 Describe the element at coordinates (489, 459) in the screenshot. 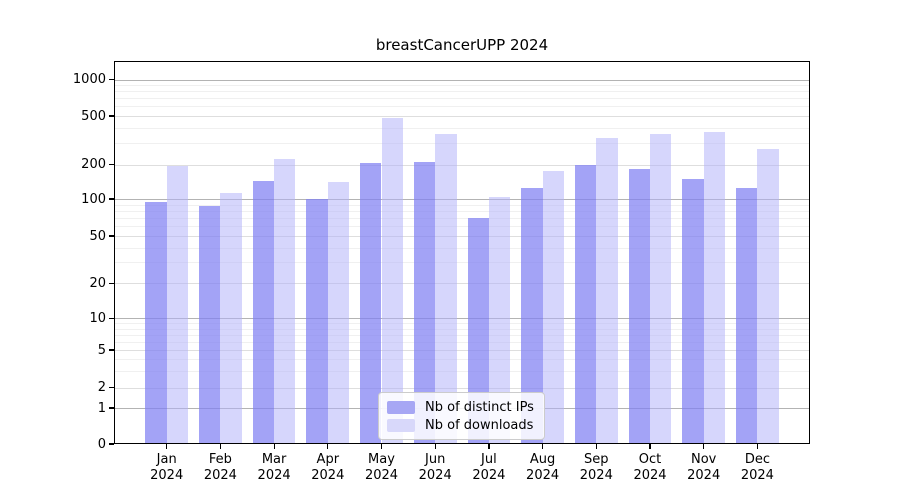

I see `x-tick-month: Jul` at that location.